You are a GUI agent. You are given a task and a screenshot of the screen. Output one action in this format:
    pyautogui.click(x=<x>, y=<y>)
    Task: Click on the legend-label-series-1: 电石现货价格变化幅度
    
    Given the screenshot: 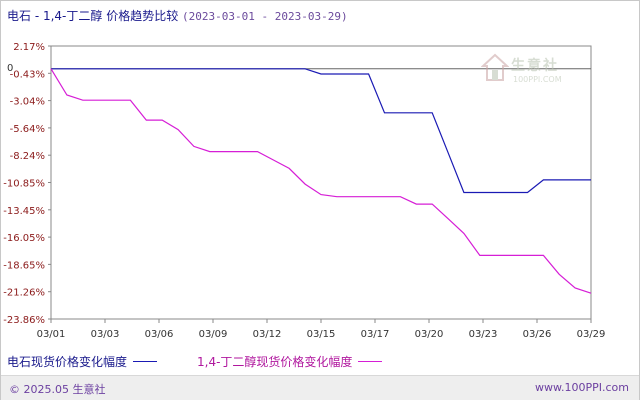 What is the action you would take?
    pyautogui.click(x=67, y=362)
    